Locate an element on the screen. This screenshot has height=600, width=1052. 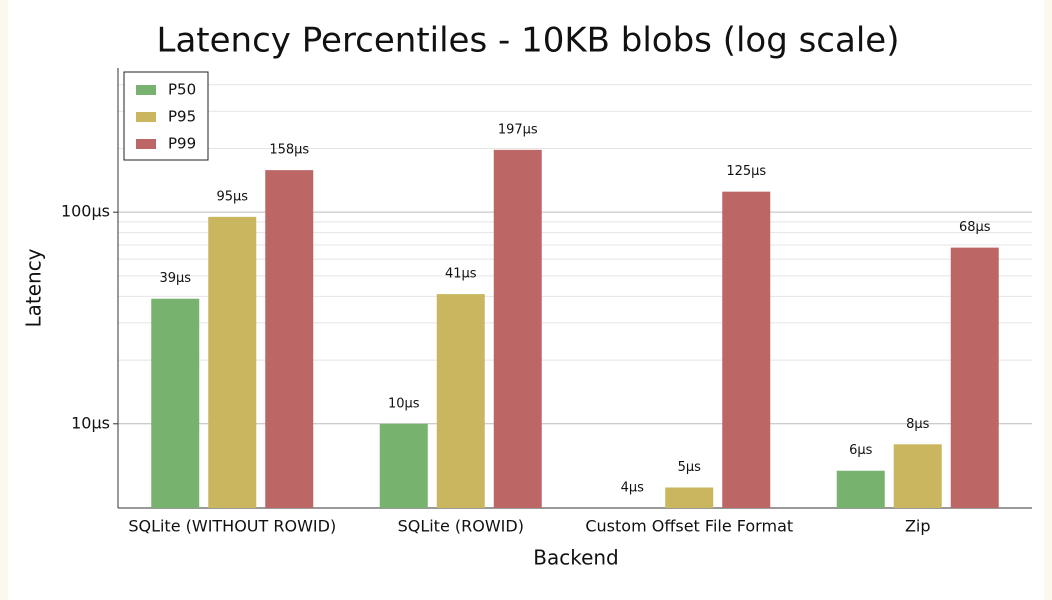
y-axis-label: Latency is located at coordinates (34, 287).